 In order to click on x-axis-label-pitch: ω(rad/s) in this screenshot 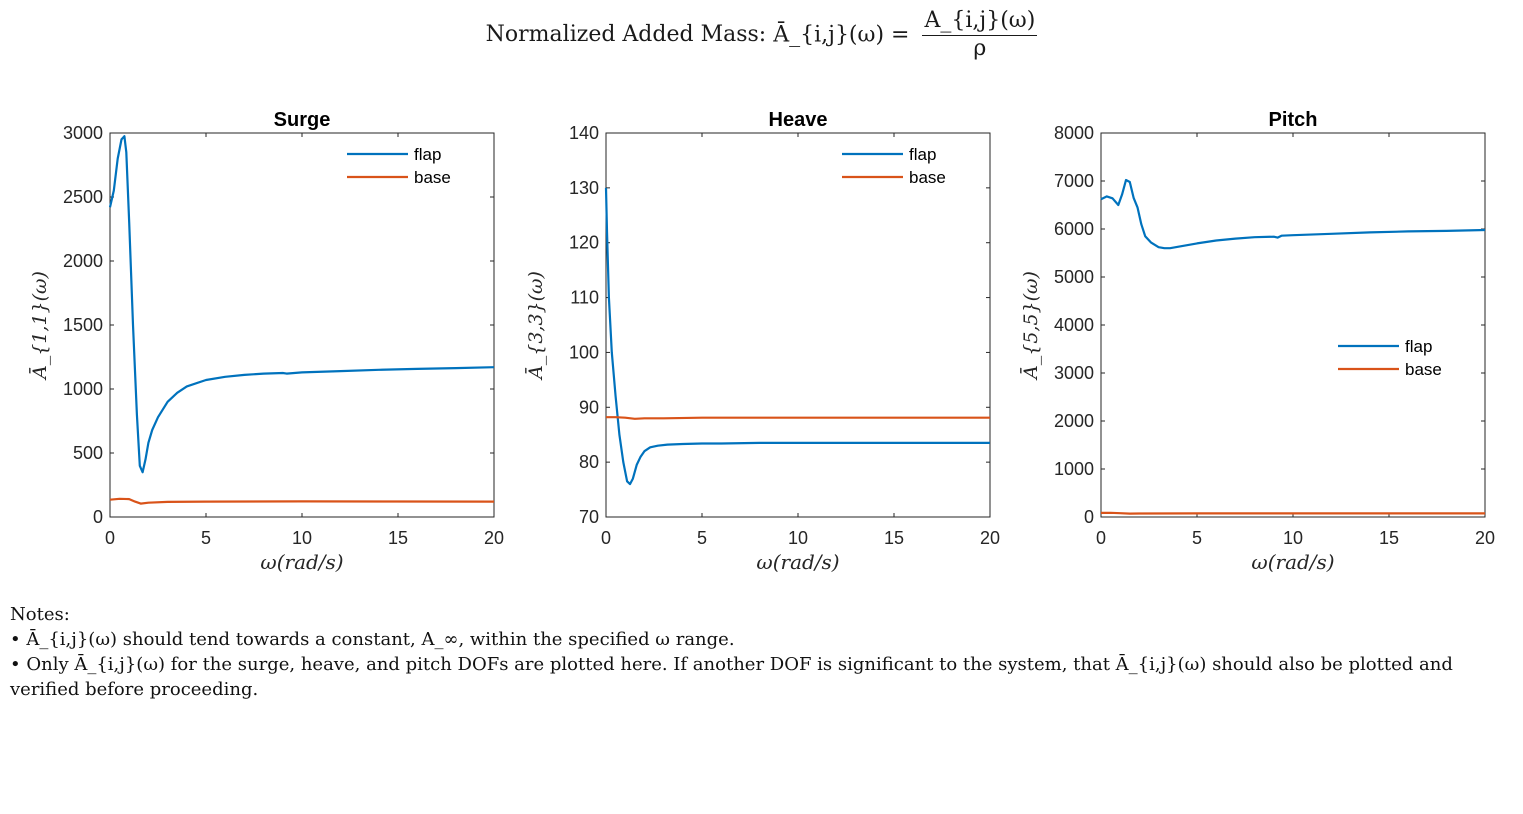, I will do `click(1292, 562)`.